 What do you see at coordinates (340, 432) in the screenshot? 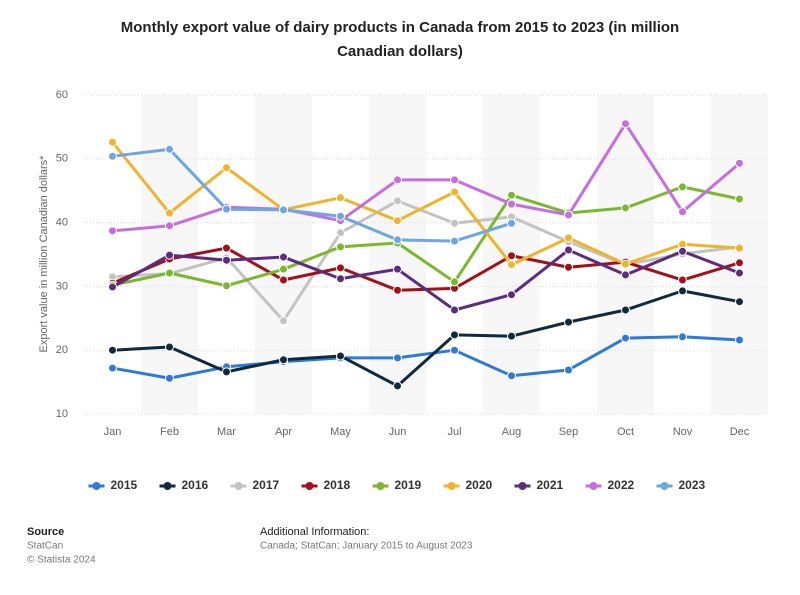
I see `x-tick-label: May` at bounding box center [340, 432].